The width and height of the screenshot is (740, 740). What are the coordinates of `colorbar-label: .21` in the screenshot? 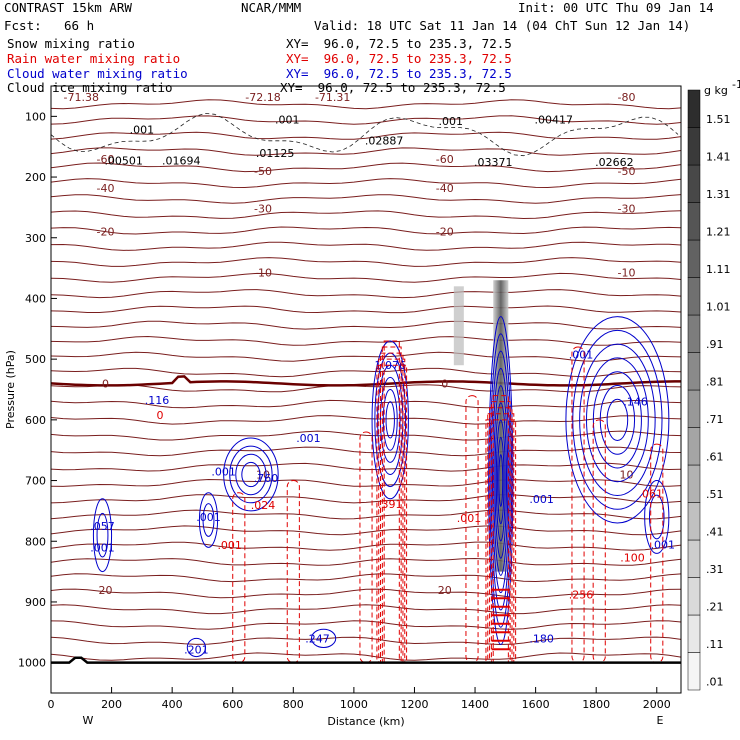 It's located at (715, 606).